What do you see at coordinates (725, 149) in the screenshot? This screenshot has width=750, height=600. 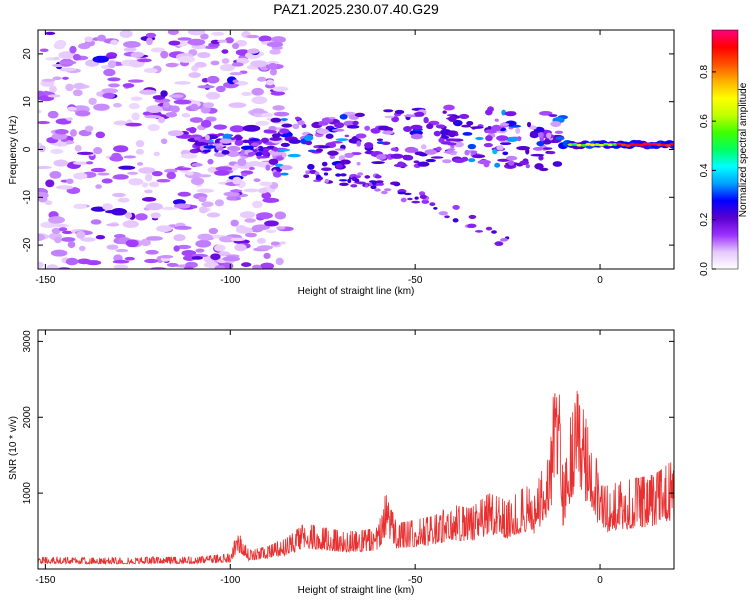 I see `colorbar-gradient` at bounding box center [725, 149].